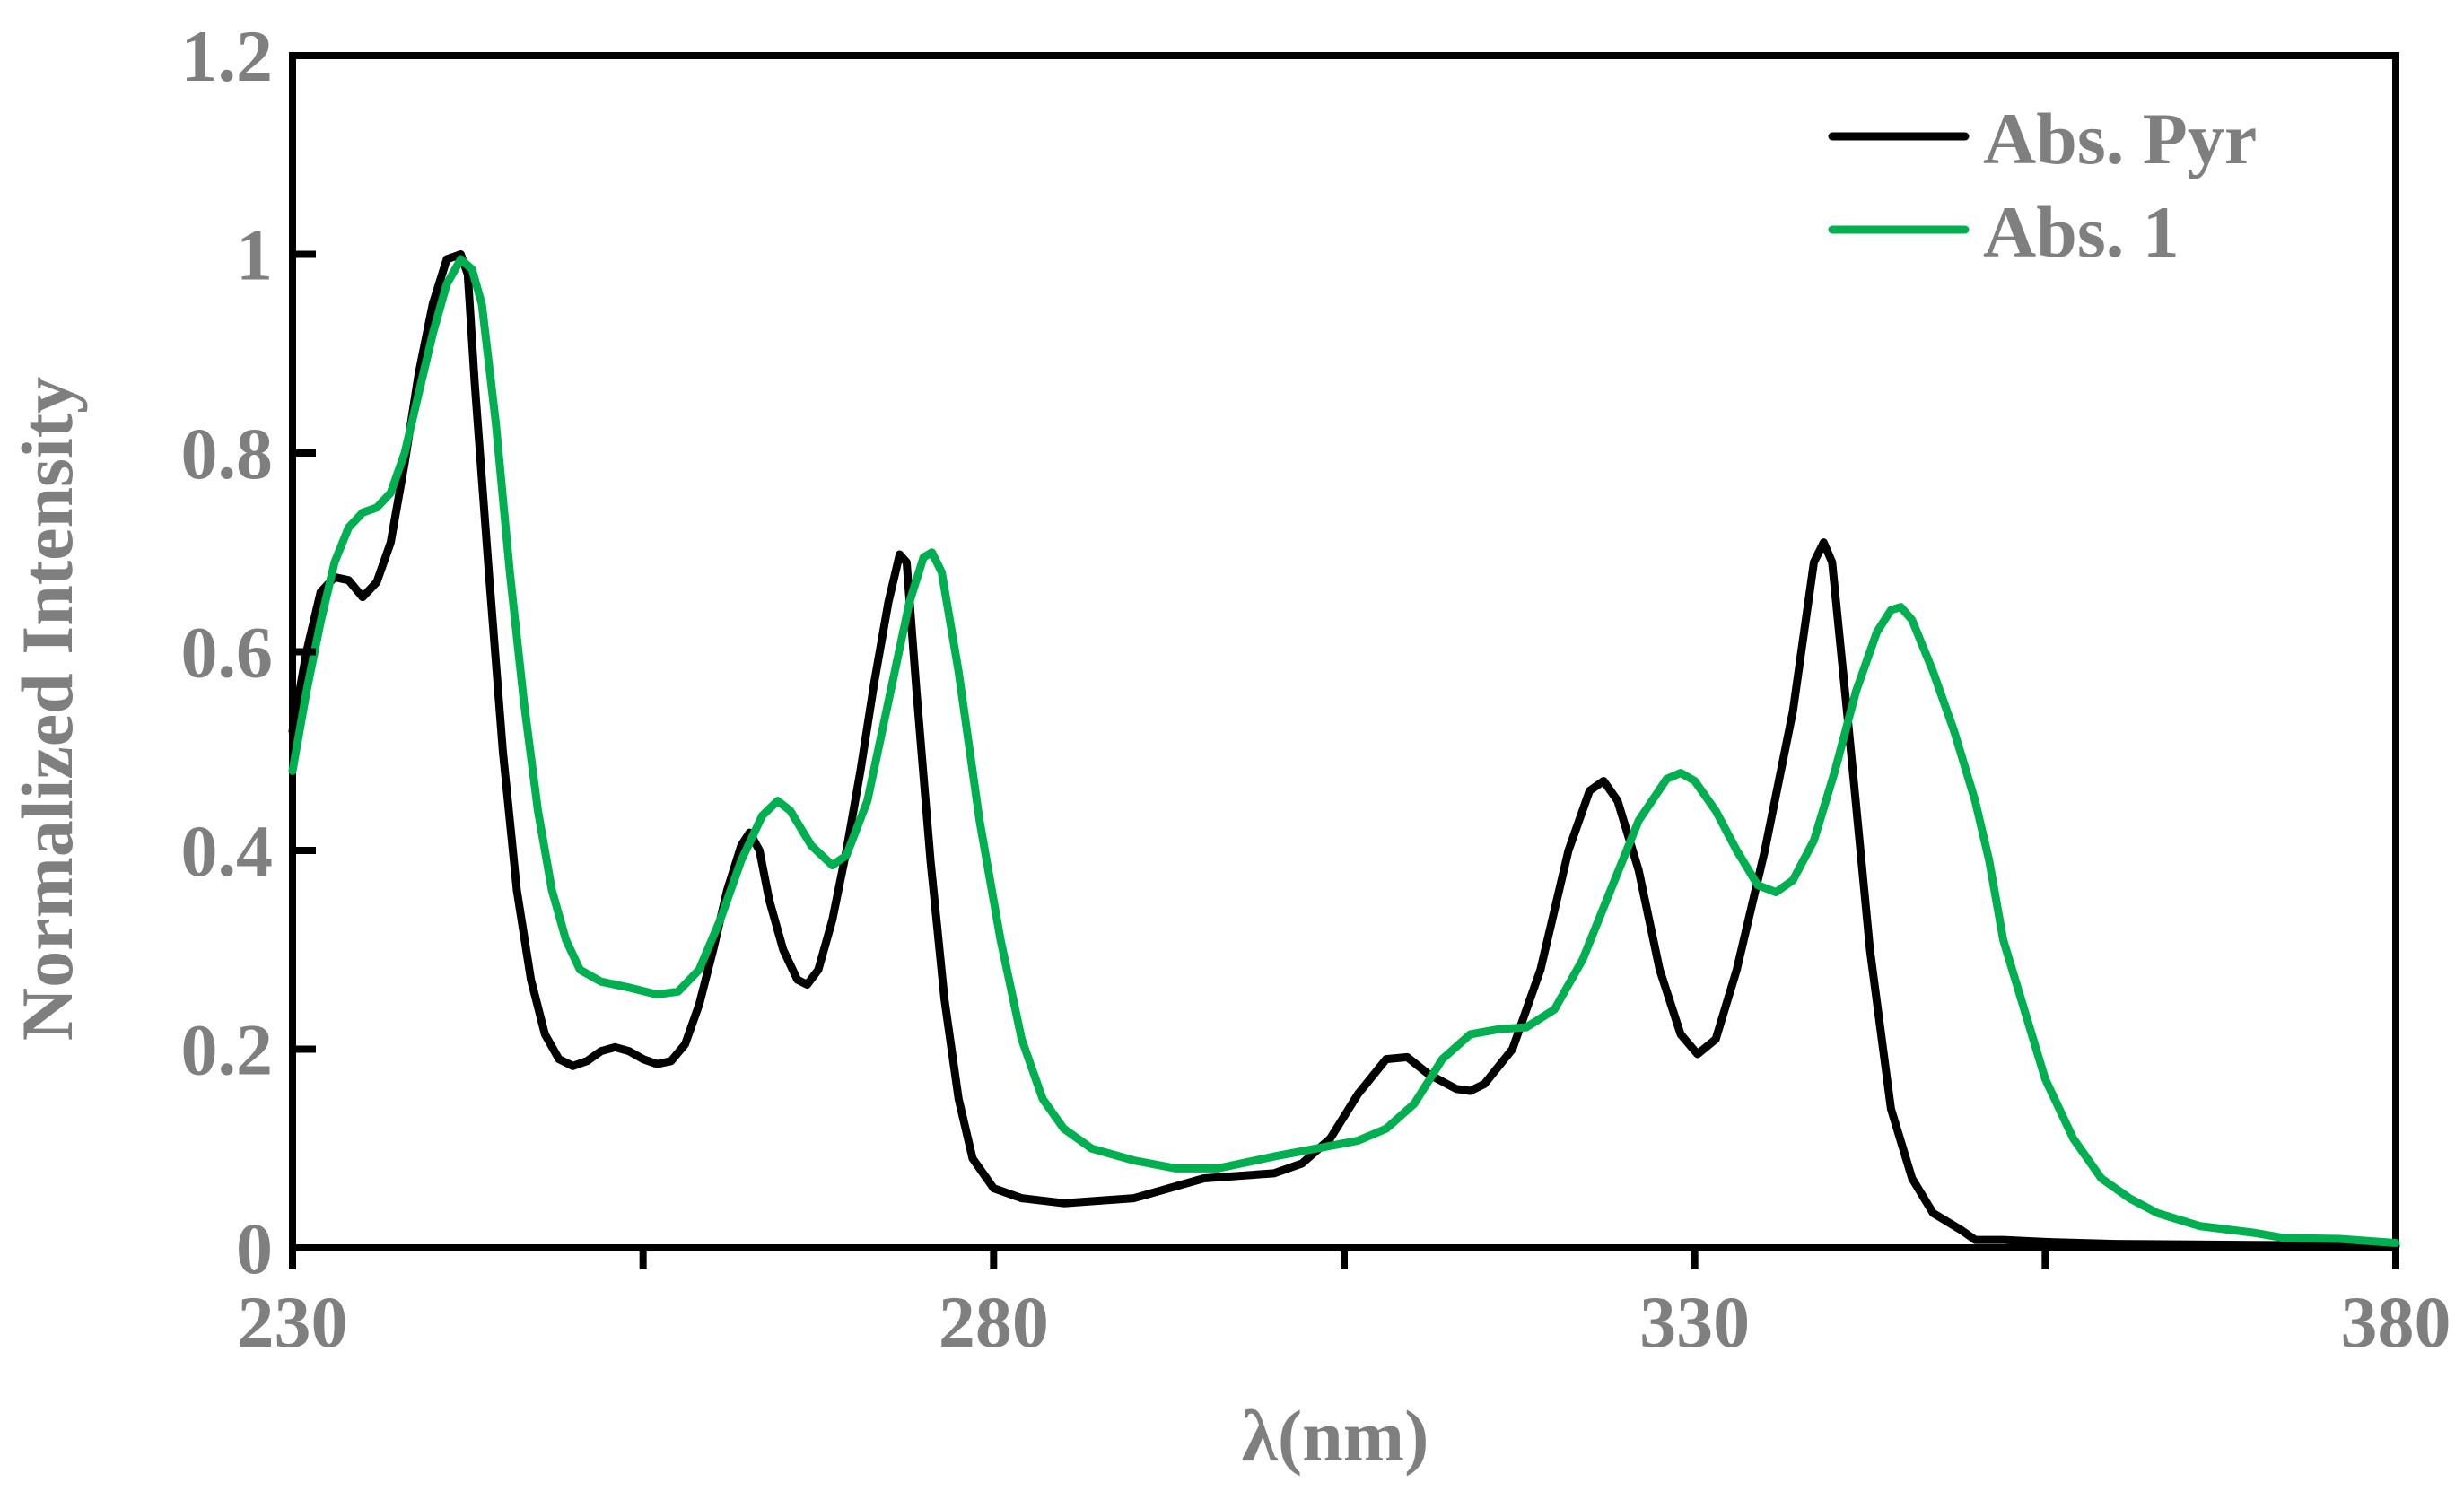  What do you see at coordinates (1695, 1322) in the screenshot?
I see `x-tick-label: 330` at bounding box center [1695, 1322].